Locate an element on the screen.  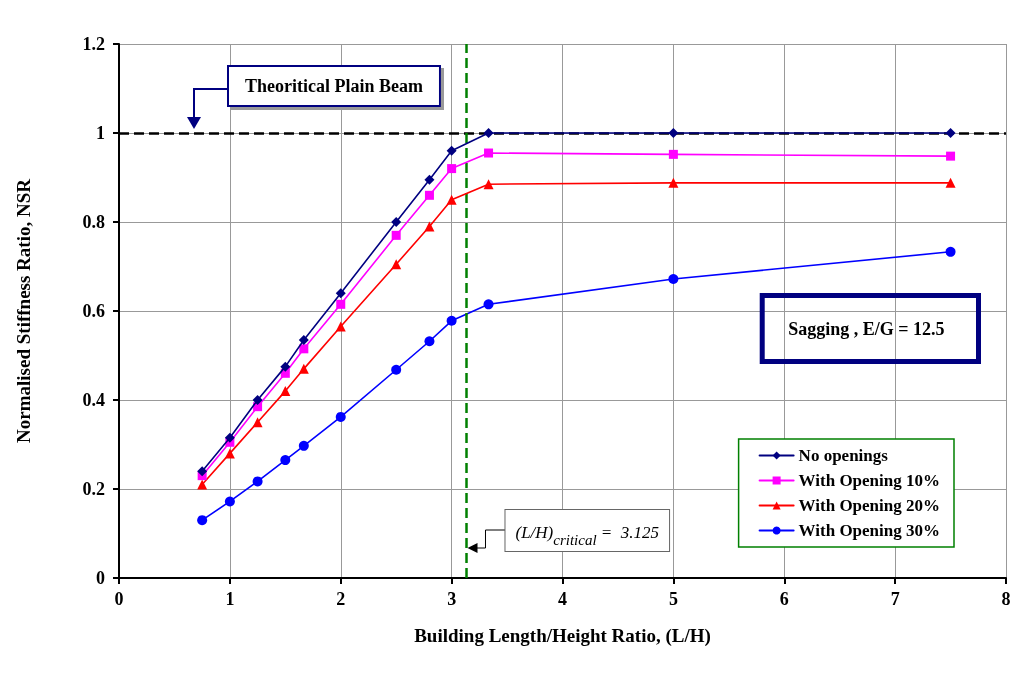
x-tick-label: 4 is located at coordinates (562, 599).